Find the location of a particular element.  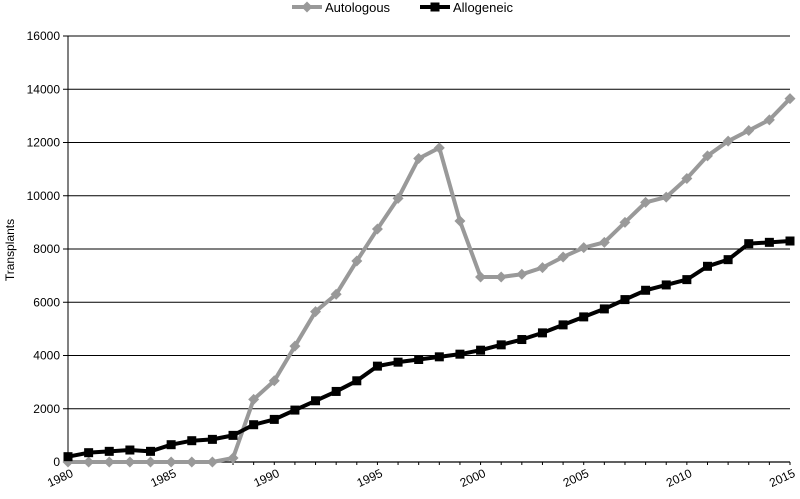

legend-item-autologous: Autologous is located at coordinates (341, 7).